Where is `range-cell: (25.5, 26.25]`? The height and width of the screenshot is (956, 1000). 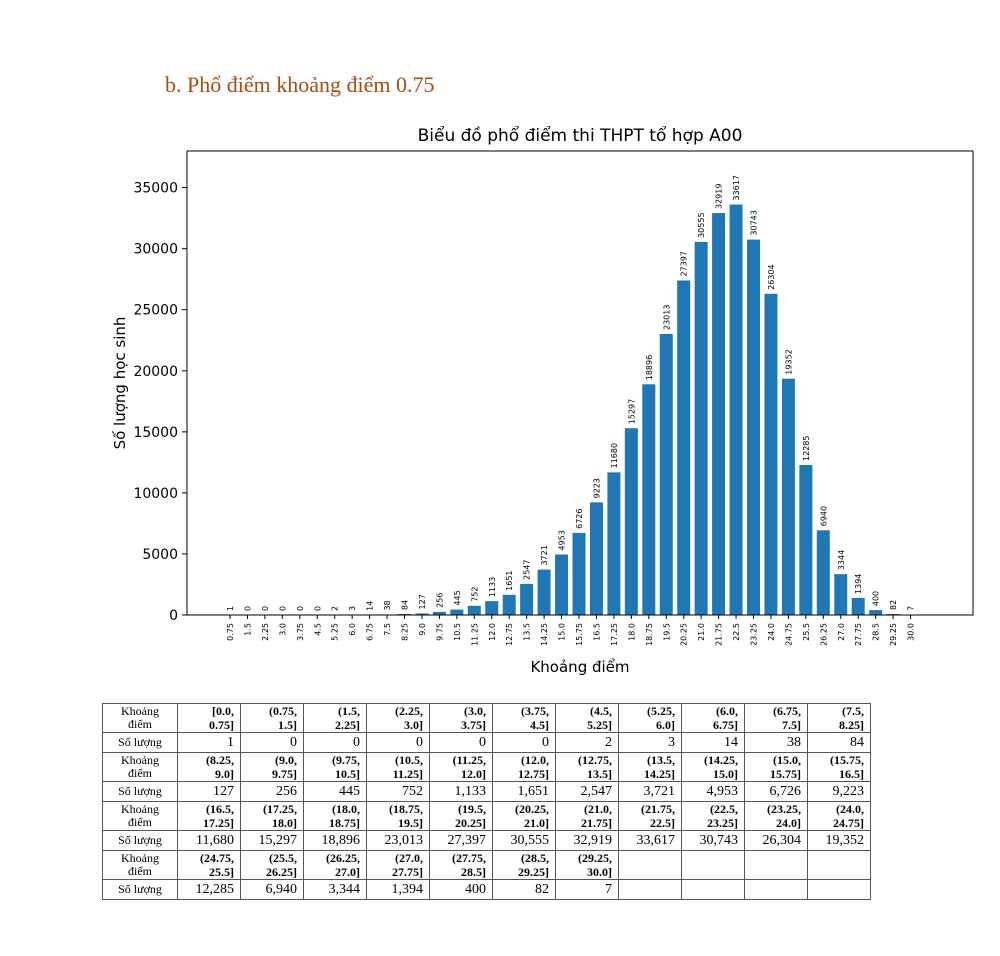 range-cell: (25.5, 26.25] is located at coordinates (272, 865).